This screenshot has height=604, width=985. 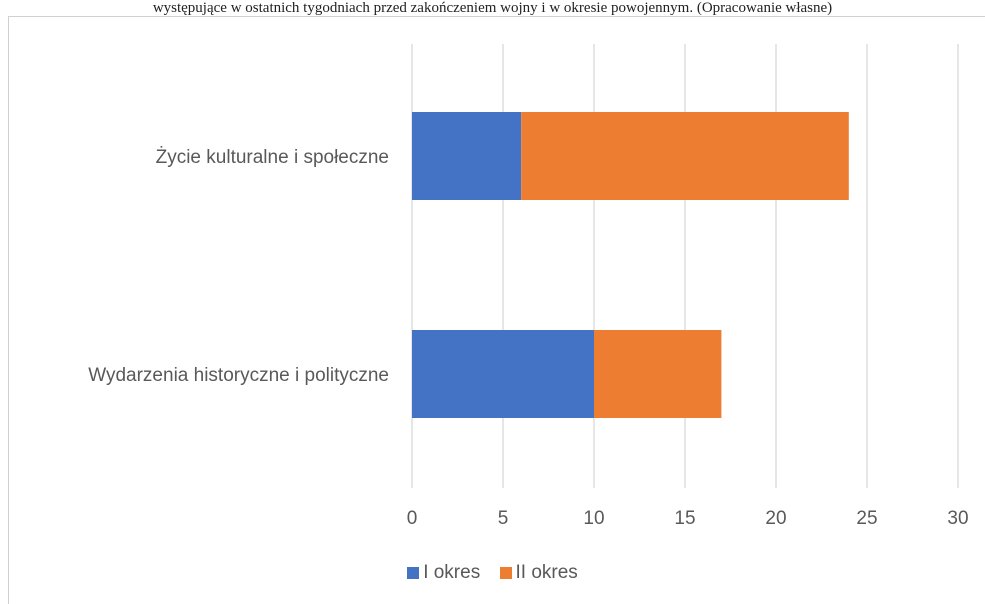 I want to click on legend-item-series-1: I okres, so click(x=443, y=573).